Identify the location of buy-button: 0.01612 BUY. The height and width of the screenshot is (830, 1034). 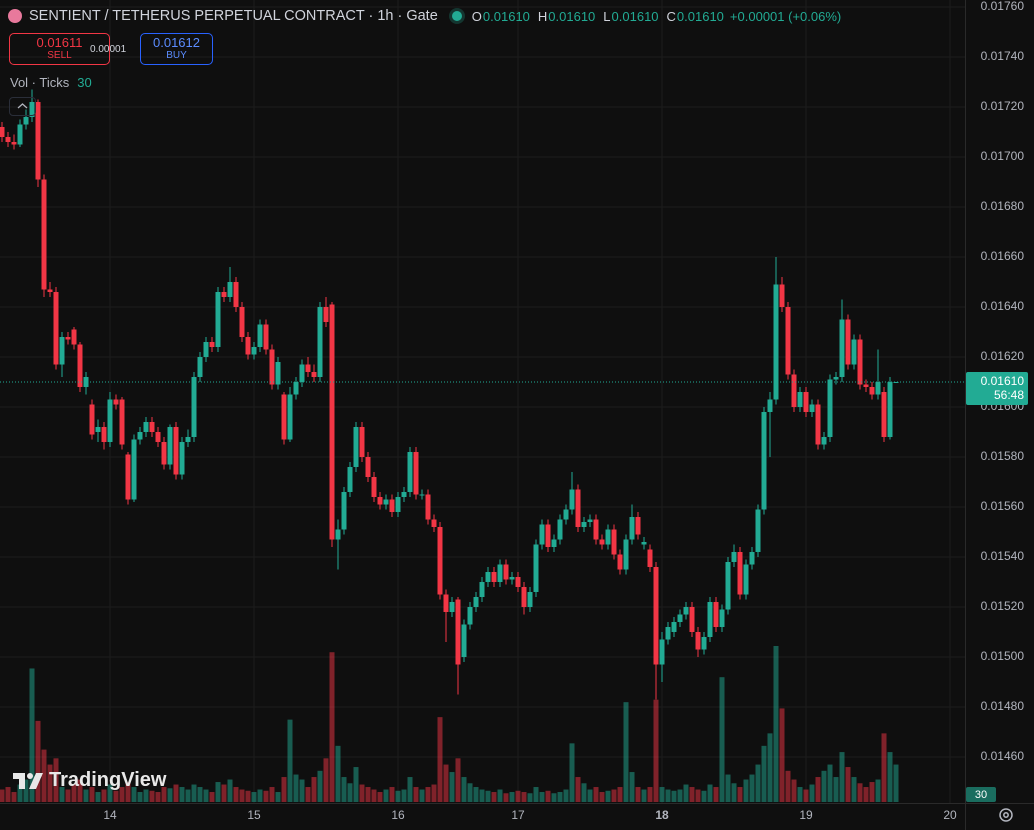
(176, 49).